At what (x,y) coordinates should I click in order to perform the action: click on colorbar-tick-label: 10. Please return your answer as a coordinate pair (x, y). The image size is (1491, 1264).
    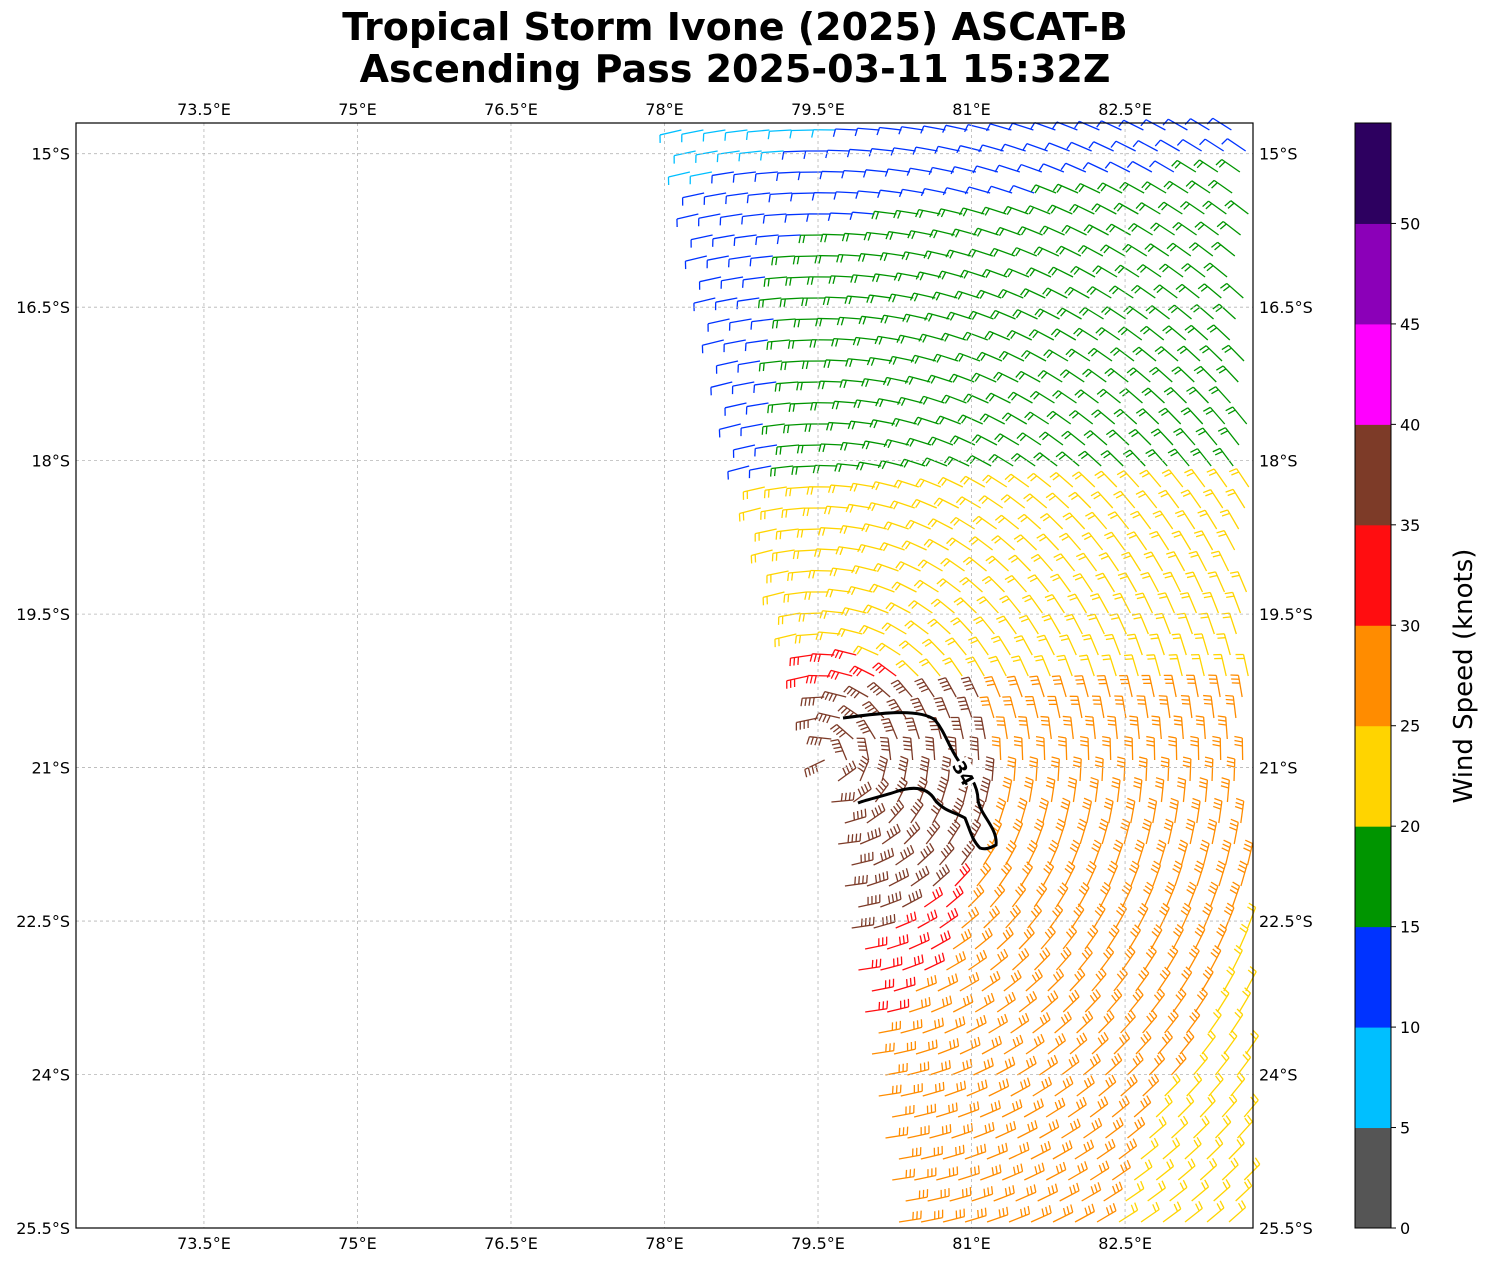
    Looking at the image, I should click on (1410, 1027).